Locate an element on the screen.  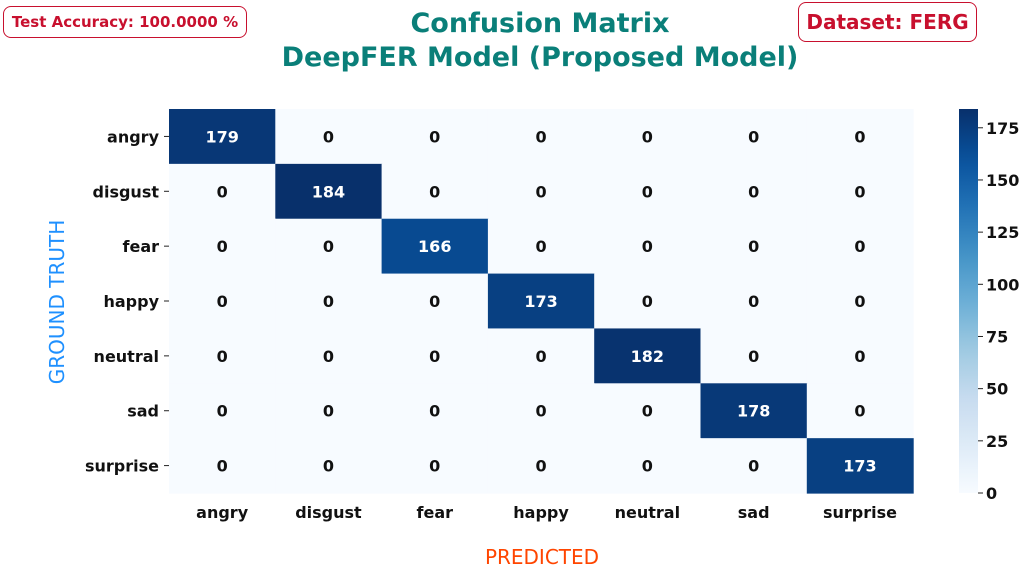
x-tick-label: happy is located at coordinates (541, 512).